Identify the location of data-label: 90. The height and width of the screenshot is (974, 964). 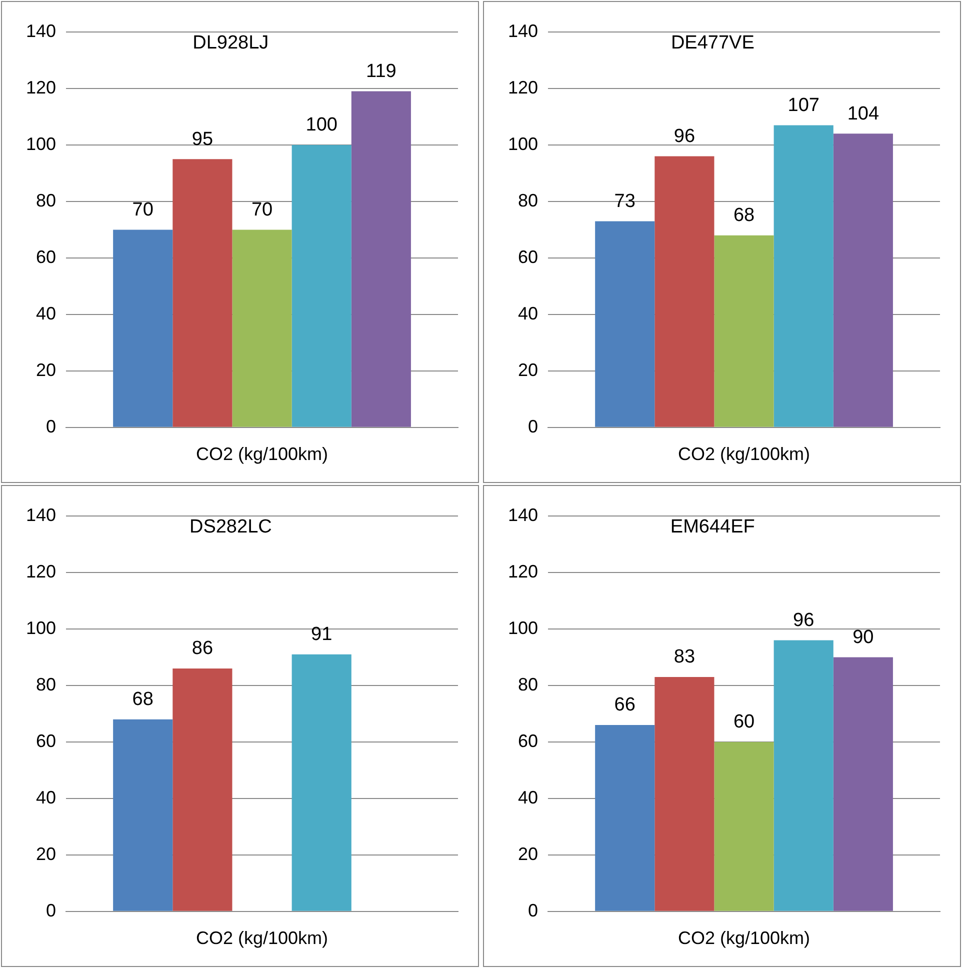
(863, 637).